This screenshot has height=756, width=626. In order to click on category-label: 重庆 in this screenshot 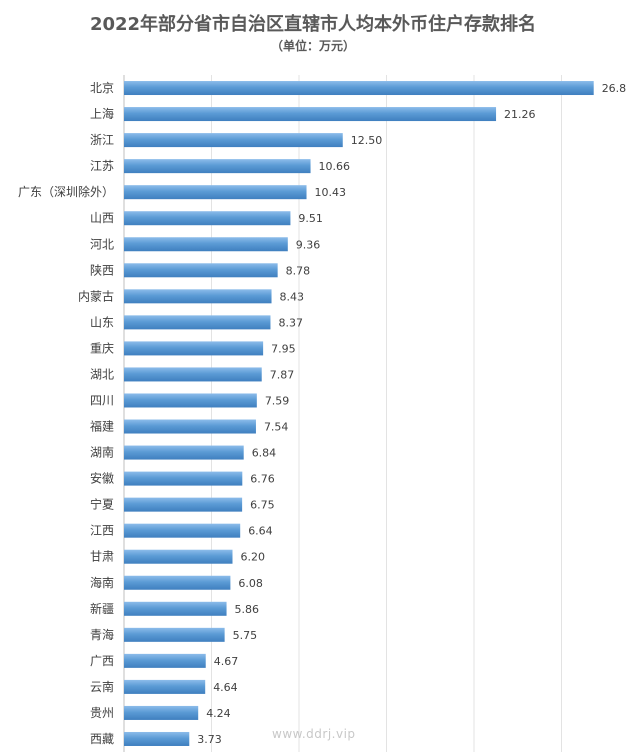, I will do `click(102, 348)`.